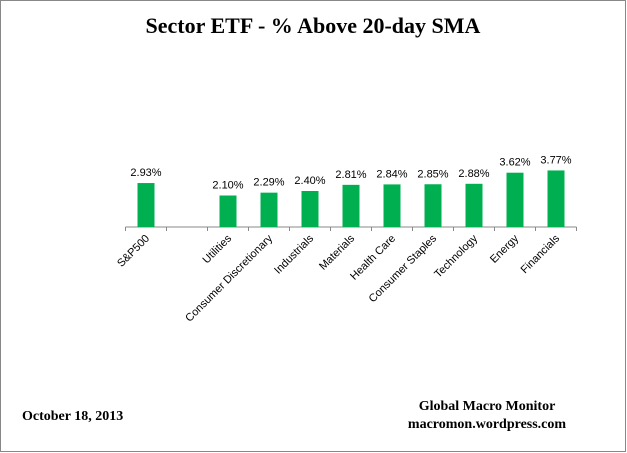  What do you see at coordinates (145, 173) in the screenshot?
I see `value-label: 2.93%` at bounding box center [145, 173].